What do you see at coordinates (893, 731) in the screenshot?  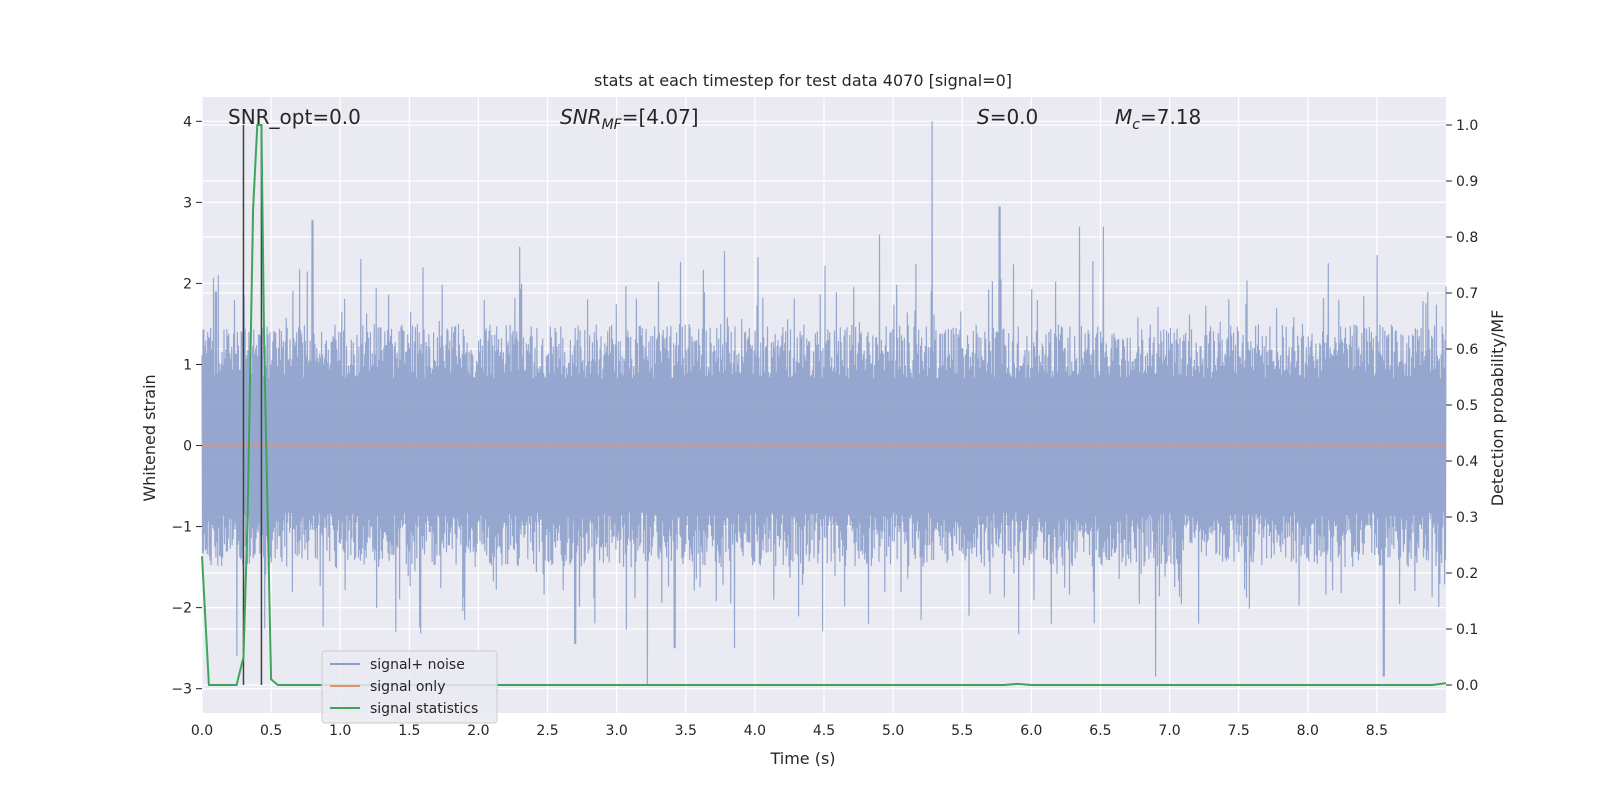 I see `x-tick-label: 5.0` at bounding box center [893, 731].